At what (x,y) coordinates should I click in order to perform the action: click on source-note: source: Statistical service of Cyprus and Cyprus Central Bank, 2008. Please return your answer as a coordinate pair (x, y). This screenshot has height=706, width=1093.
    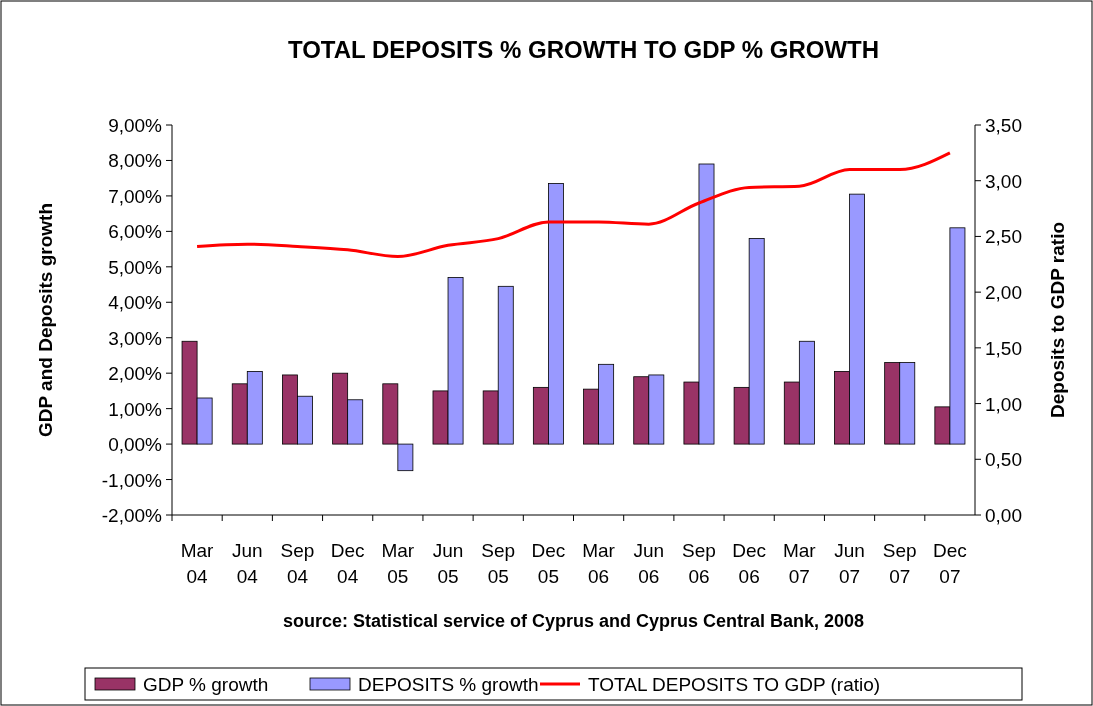
    Looking at the image, I should click on (573, 621).